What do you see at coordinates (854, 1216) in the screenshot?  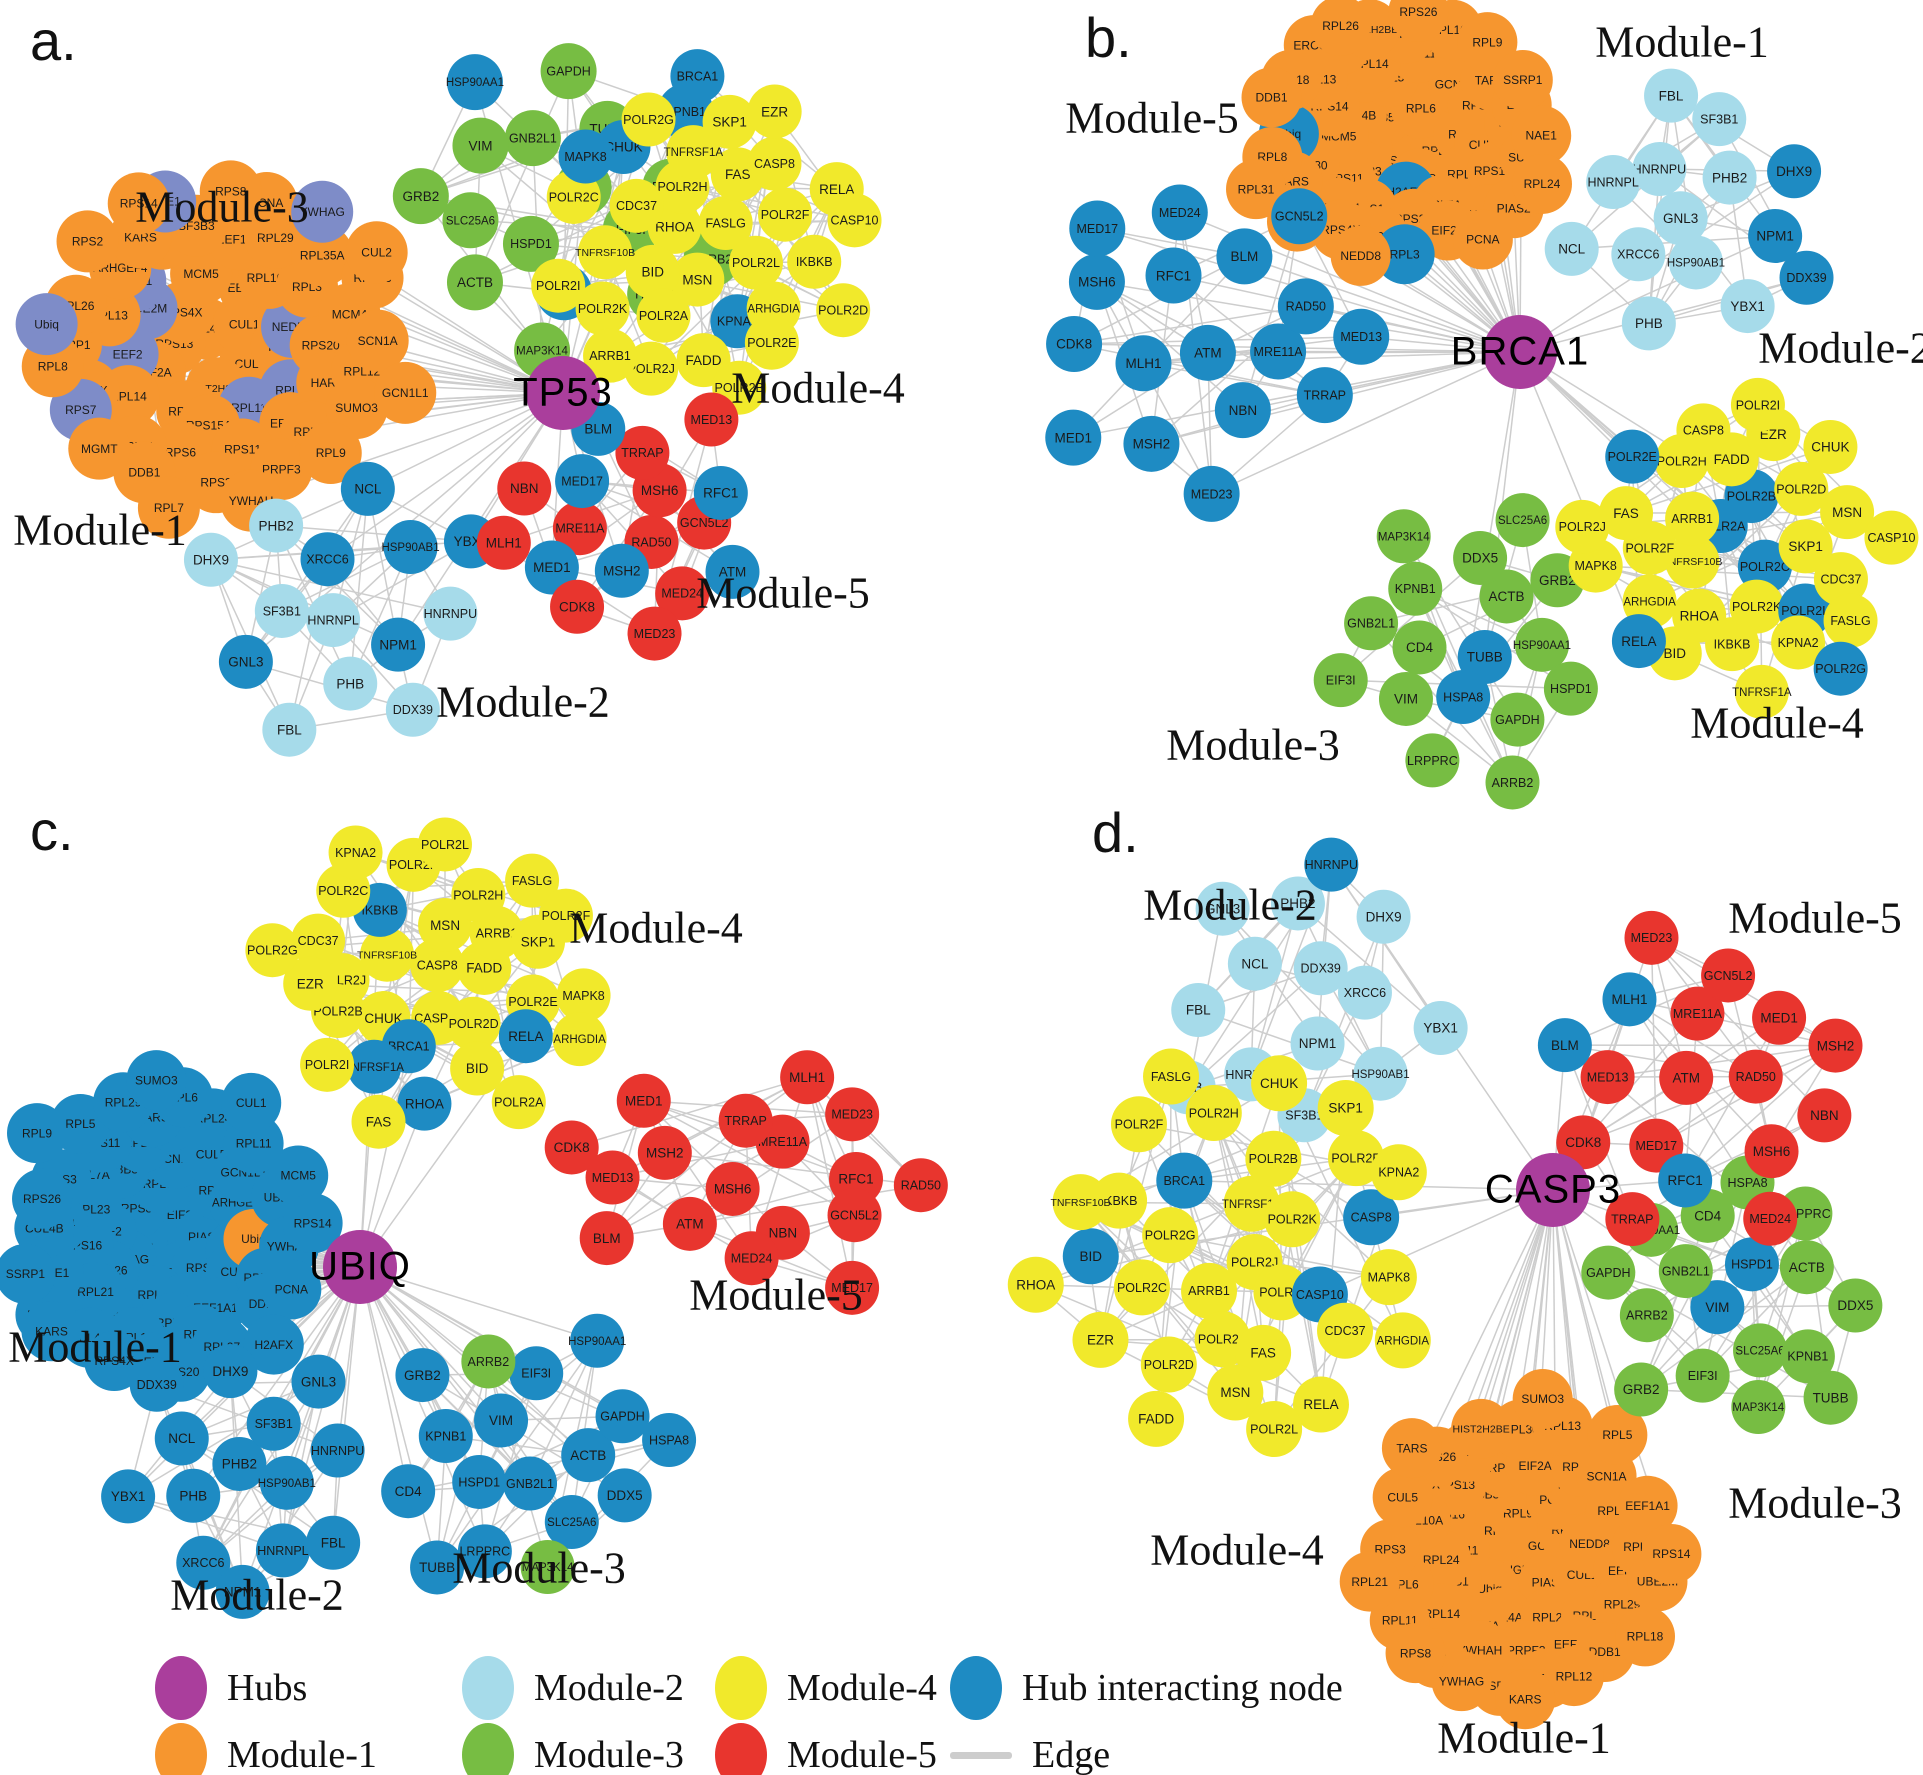 I see `node-label: GCN5L2` at bounding box center [854, 1216].